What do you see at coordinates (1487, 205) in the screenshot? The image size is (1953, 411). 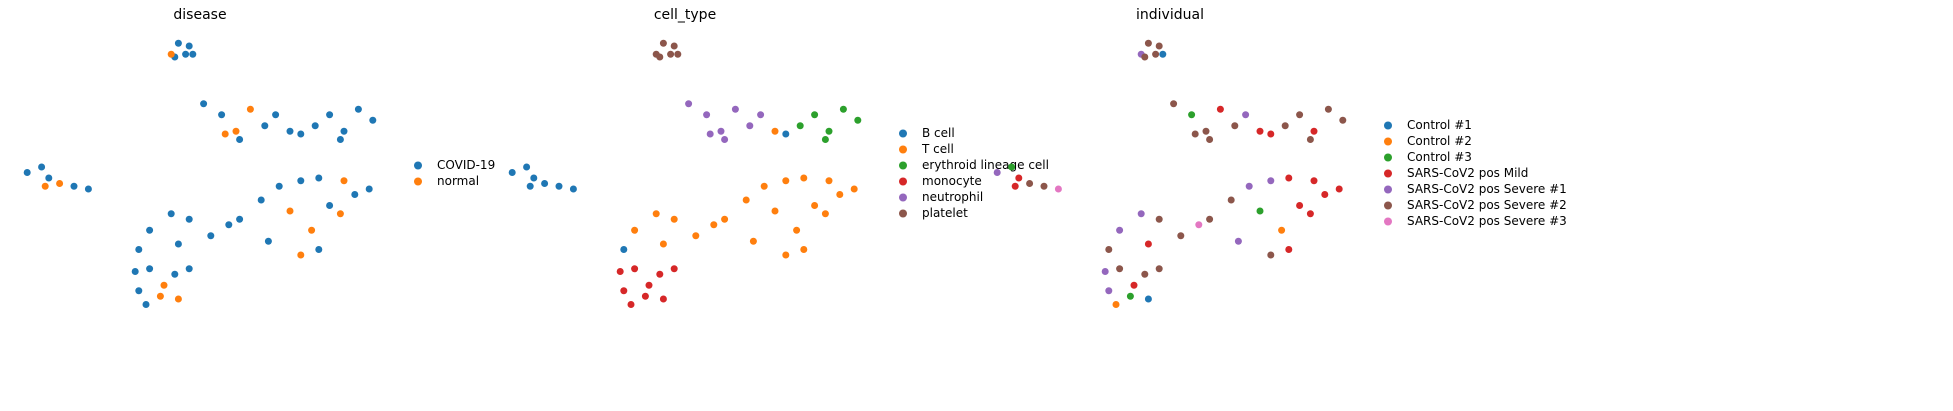 I see `legend-label: SARS-CoV2 pos Severe #2` at bounding box center [1487, 205].